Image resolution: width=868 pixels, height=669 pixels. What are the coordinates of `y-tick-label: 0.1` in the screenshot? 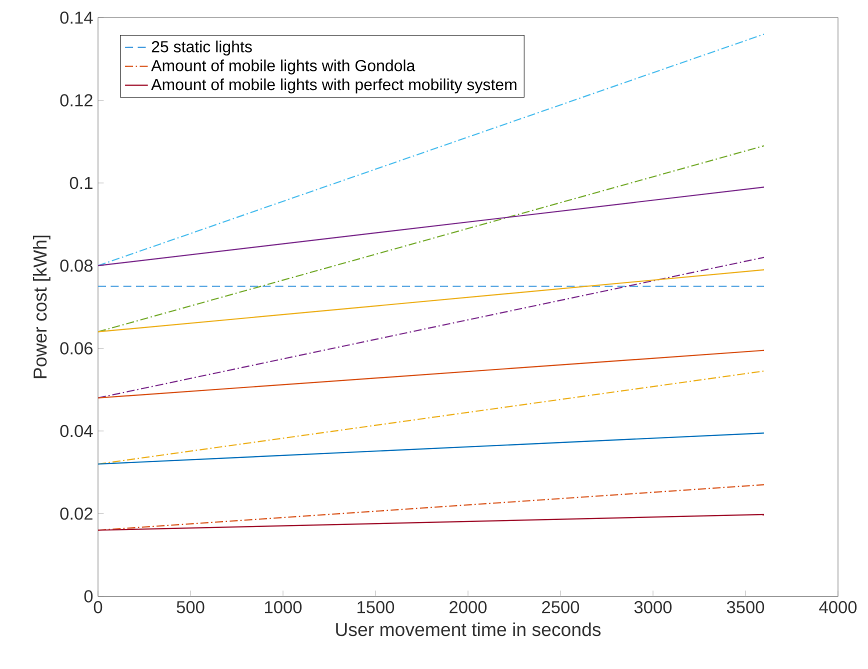 It's located at (81, 182).